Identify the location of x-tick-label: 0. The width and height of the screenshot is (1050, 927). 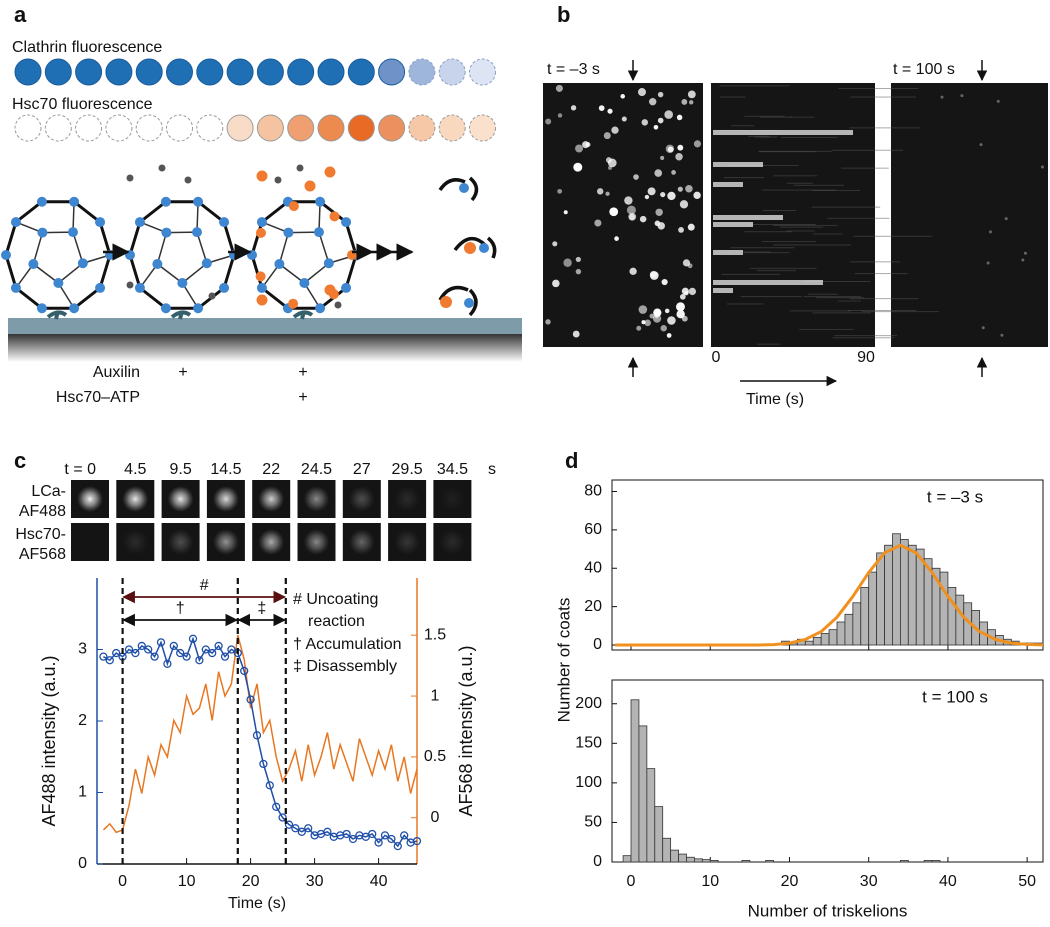
(122, 881).